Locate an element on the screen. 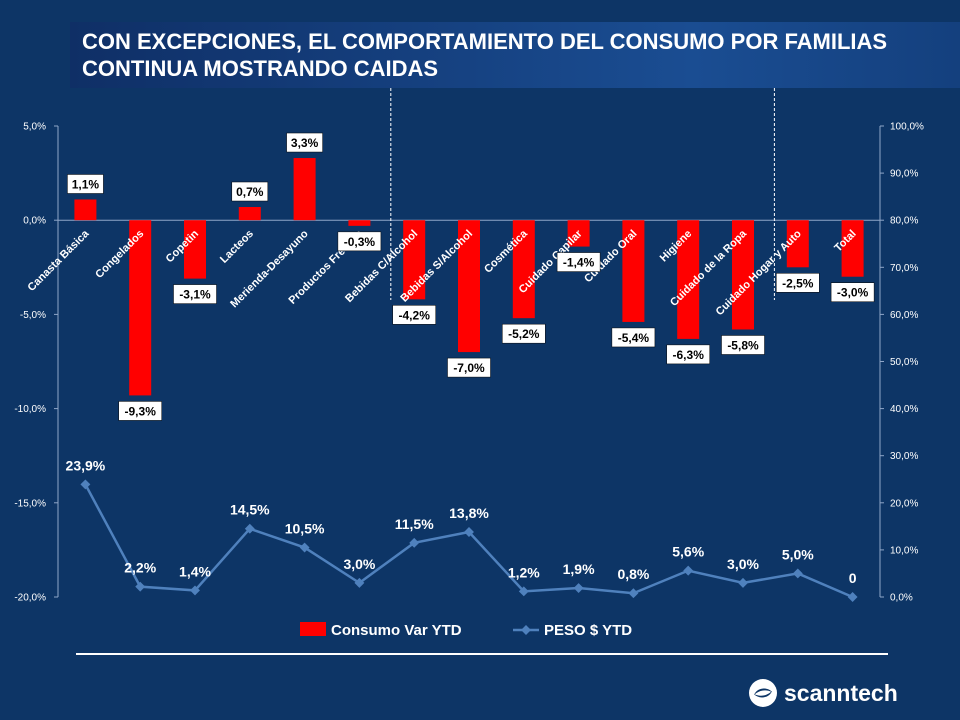 This screenshot has height=720, width=960. bar-data-label: -5,4% is located at coordinates (634, 338).